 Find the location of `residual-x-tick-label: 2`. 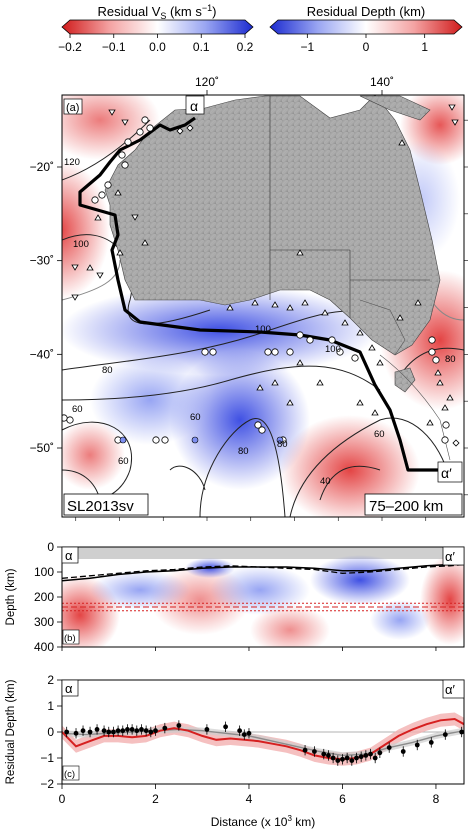

residual-x-tick-label: 2 is located at coordinates (155, 799).